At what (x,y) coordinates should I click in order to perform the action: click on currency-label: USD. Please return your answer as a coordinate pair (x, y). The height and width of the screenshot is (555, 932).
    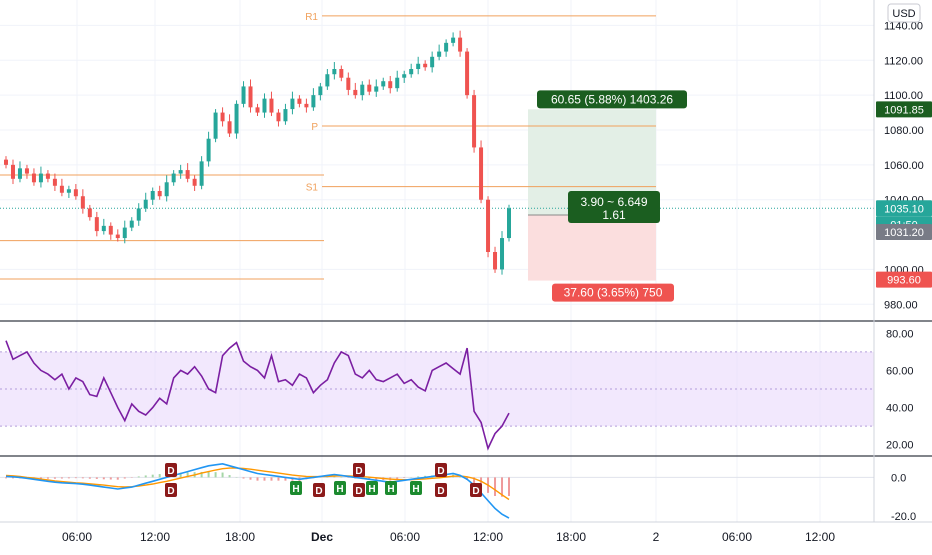
    Looking at the image, I should click on (903, 14).